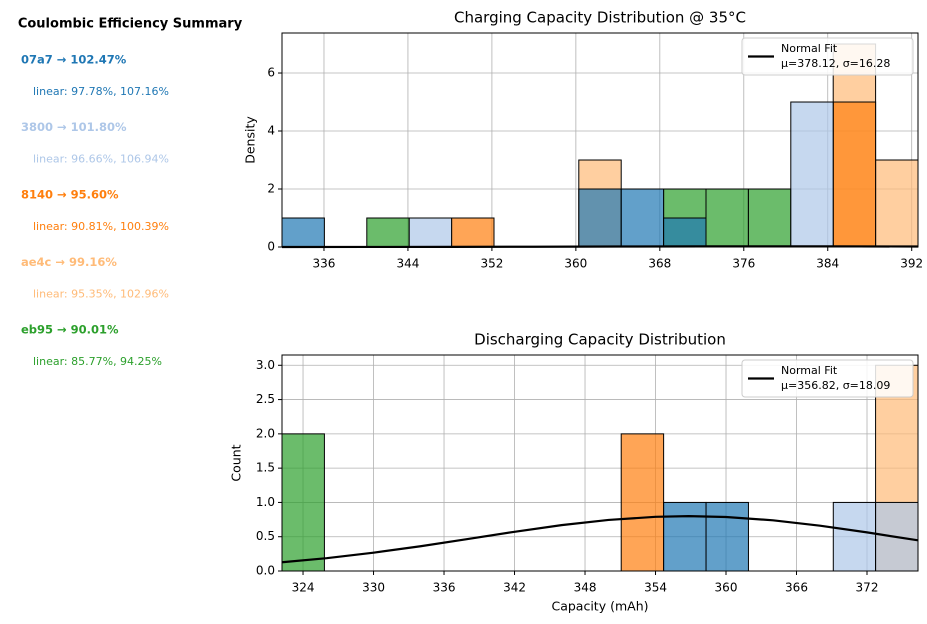 The width and height of the screenshot is (927, 624). I want to click on legend: Normal Fit μ=356.82, σ=18.09, so click(827, 378).